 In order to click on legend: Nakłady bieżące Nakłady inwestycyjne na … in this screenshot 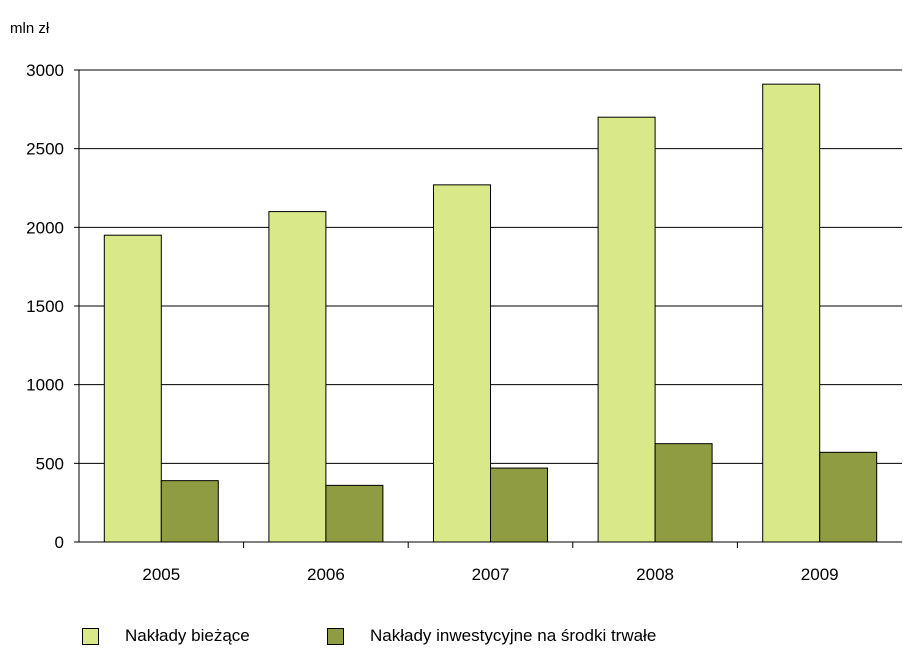, I will do `click(451, 637)`.